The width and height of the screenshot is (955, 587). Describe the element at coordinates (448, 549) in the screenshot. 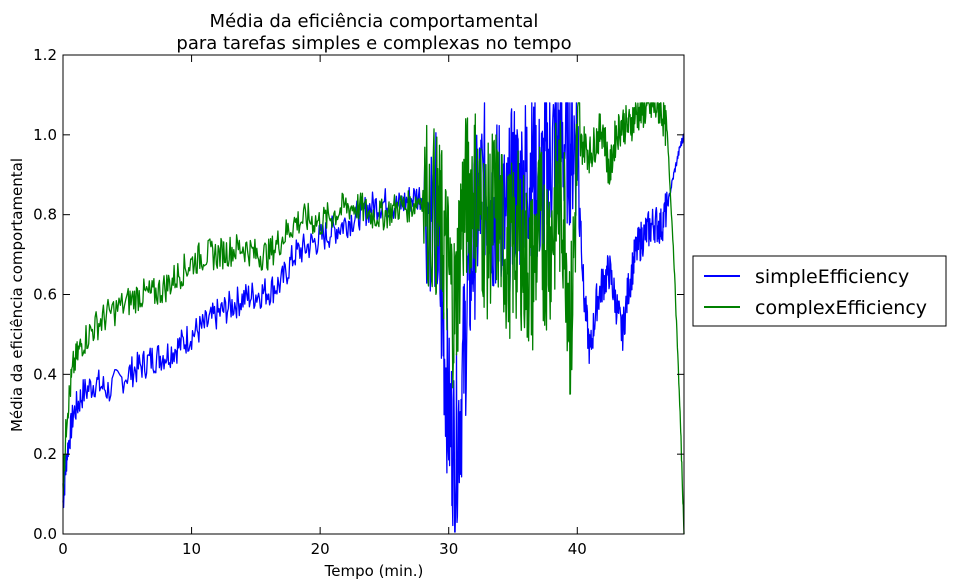

I see `x-tick-label: 30` at that location.